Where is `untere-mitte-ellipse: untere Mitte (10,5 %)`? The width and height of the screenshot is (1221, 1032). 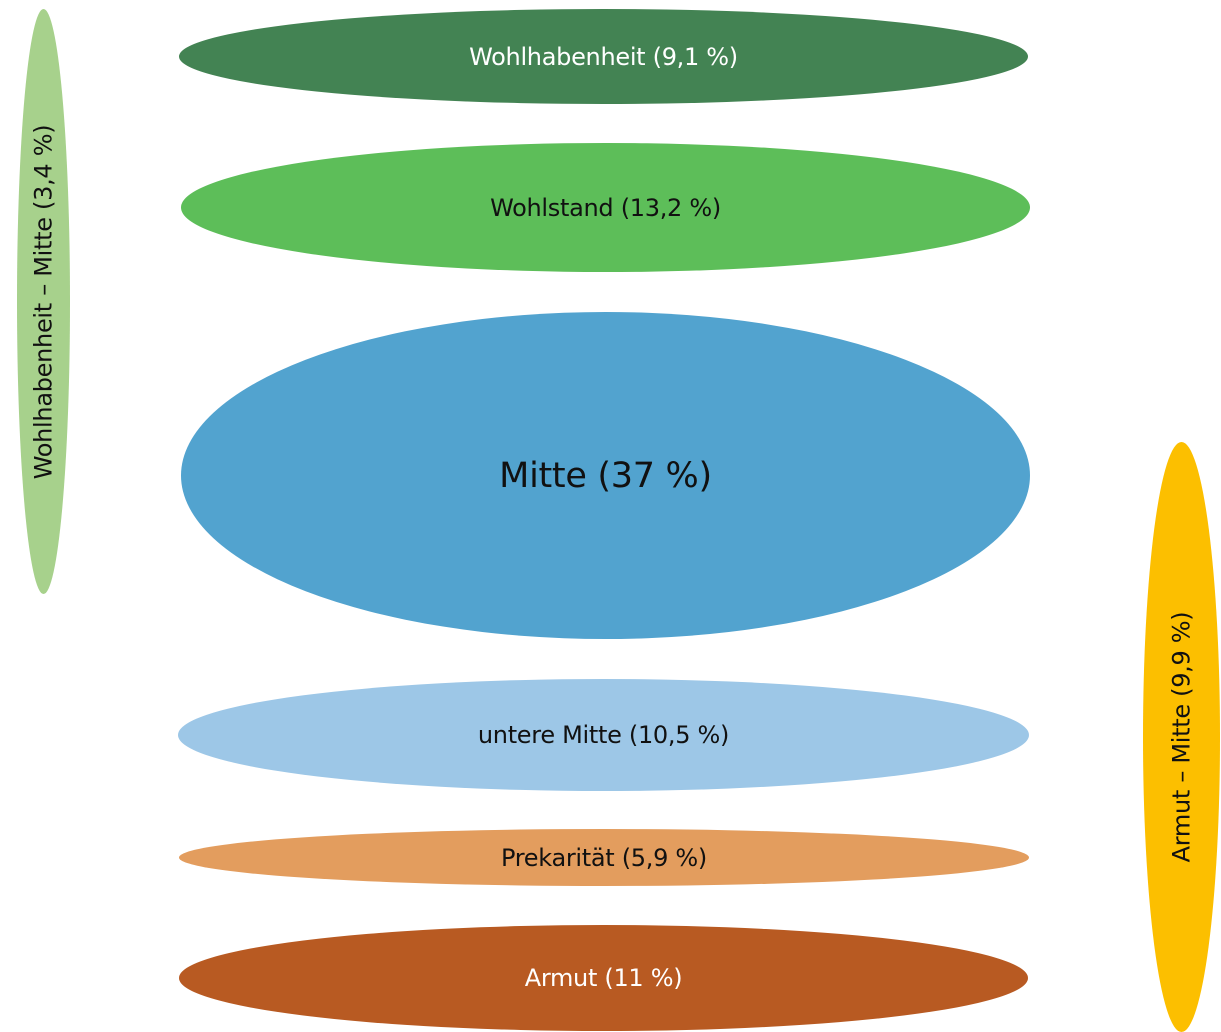
untere-mitte-ellipse: untere Mitte (10,5 %) is located at coordinates (603, 735).